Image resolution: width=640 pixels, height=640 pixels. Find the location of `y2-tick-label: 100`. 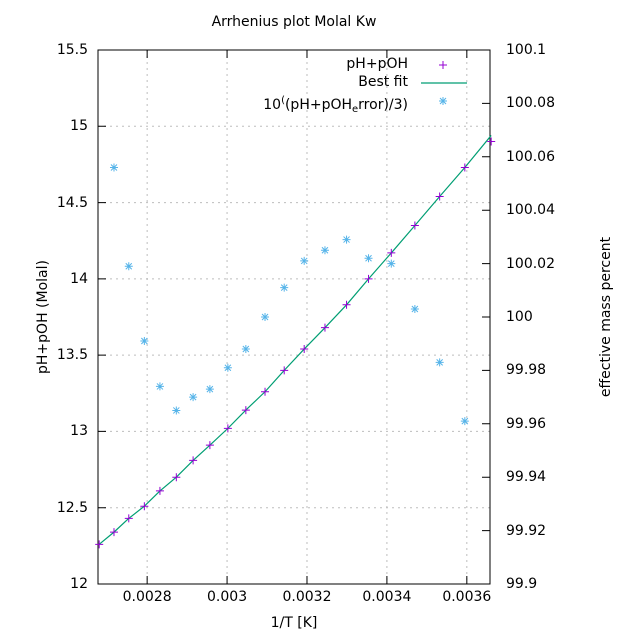

y2-tick-label: 100 is located at coordinates (519, 317).